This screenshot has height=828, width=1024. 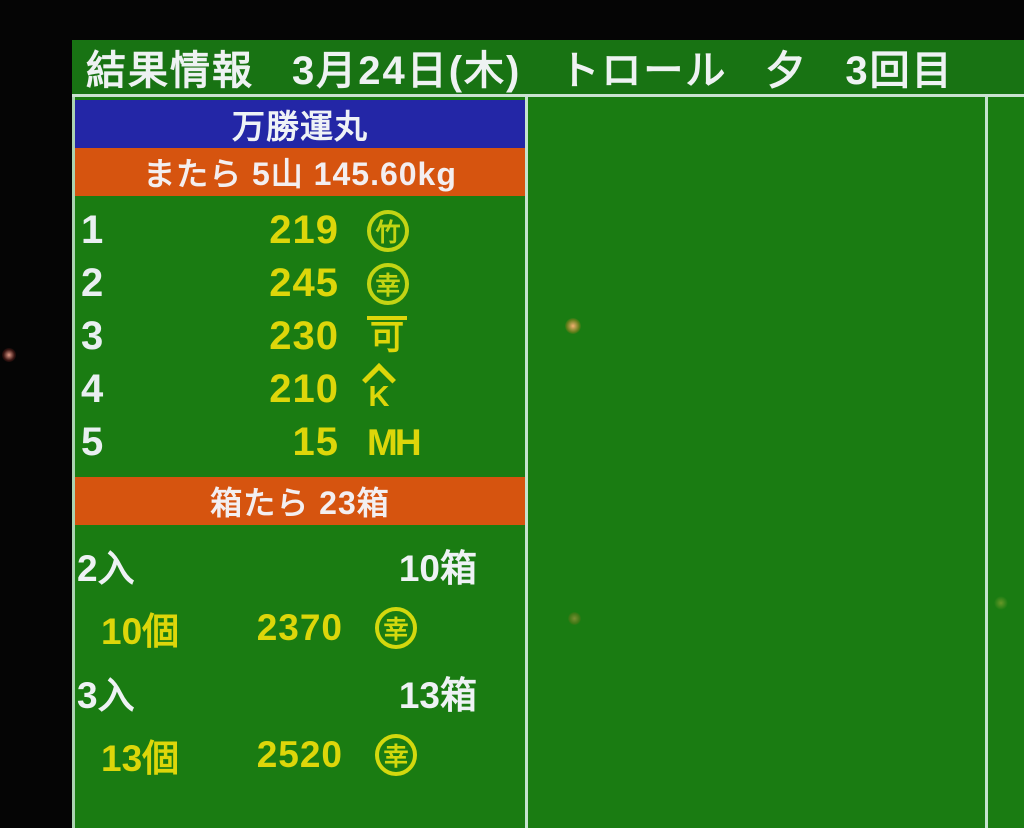 I want to click on table-row: 5 15 MH, so click(x=300, y=442).